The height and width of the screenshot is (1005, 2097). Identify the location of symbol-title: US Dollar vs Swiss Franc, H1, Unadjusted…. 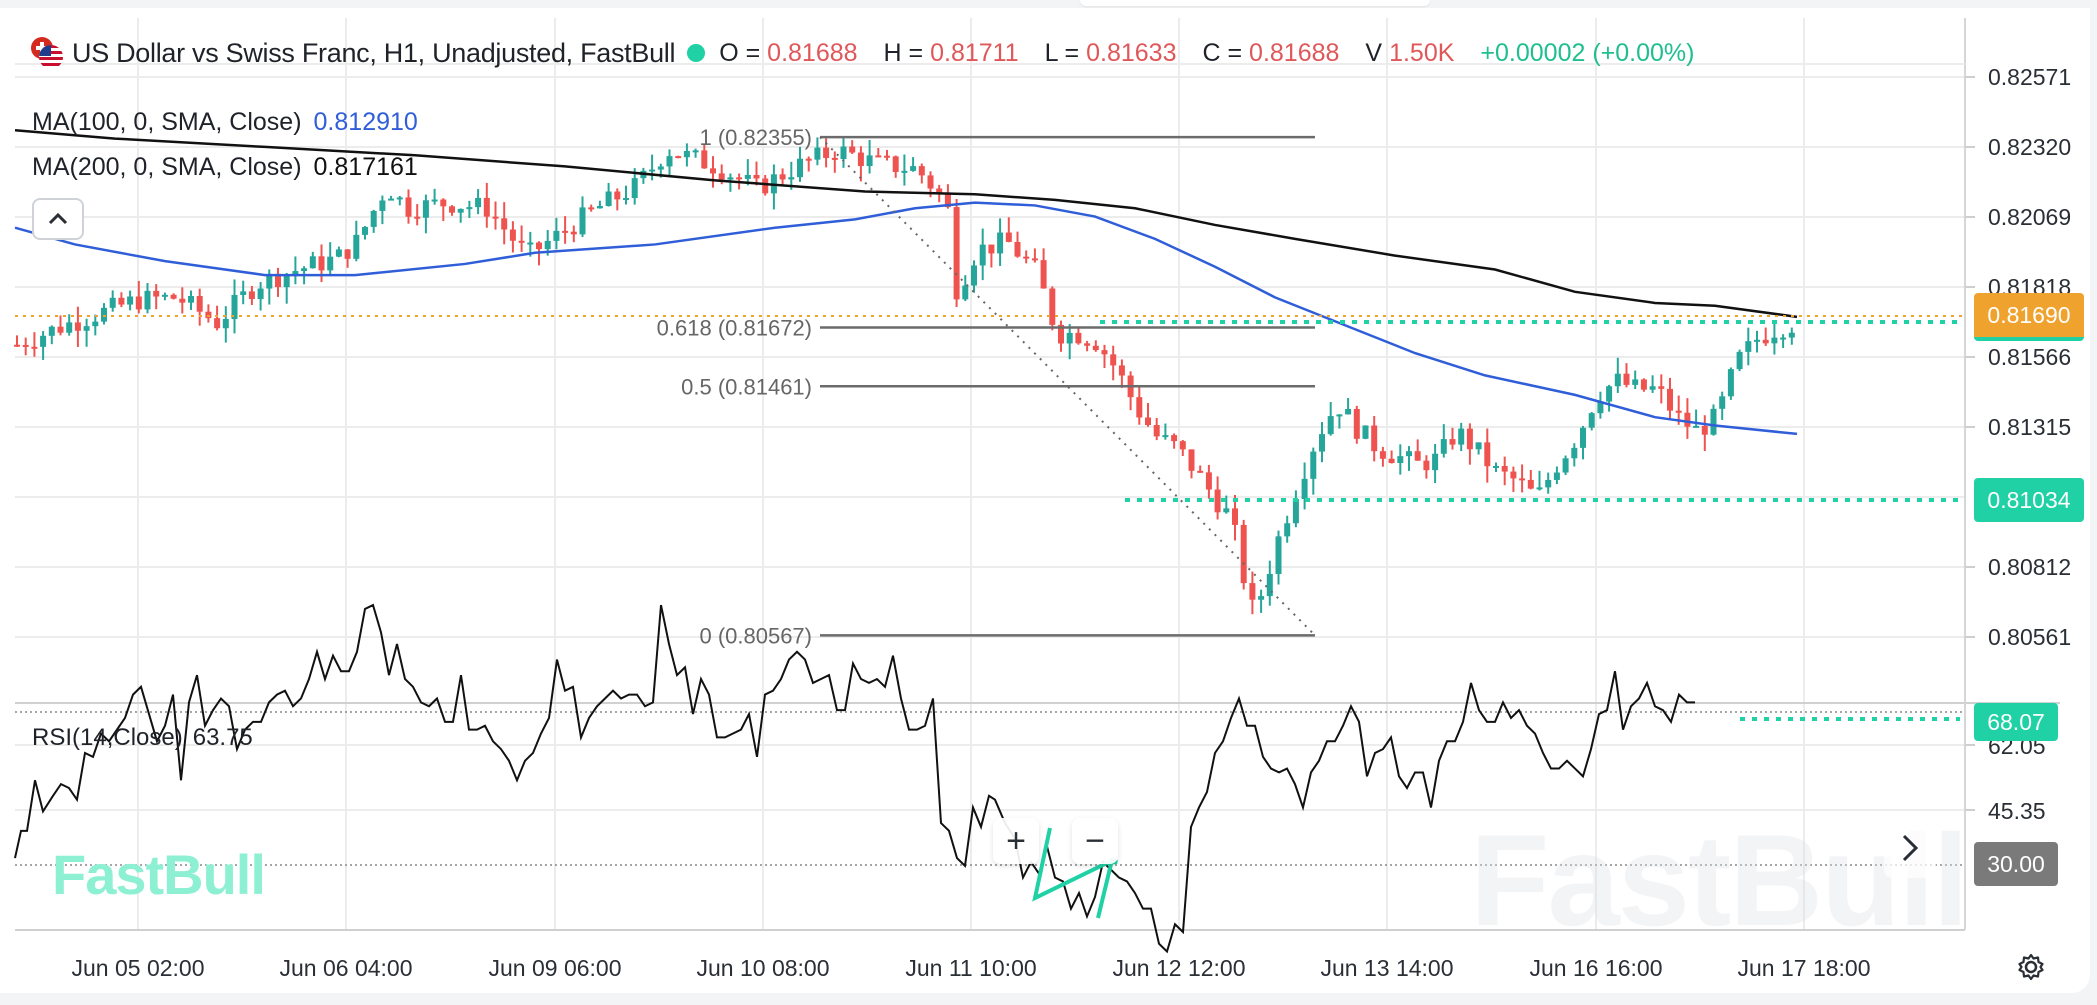
(374, 52).